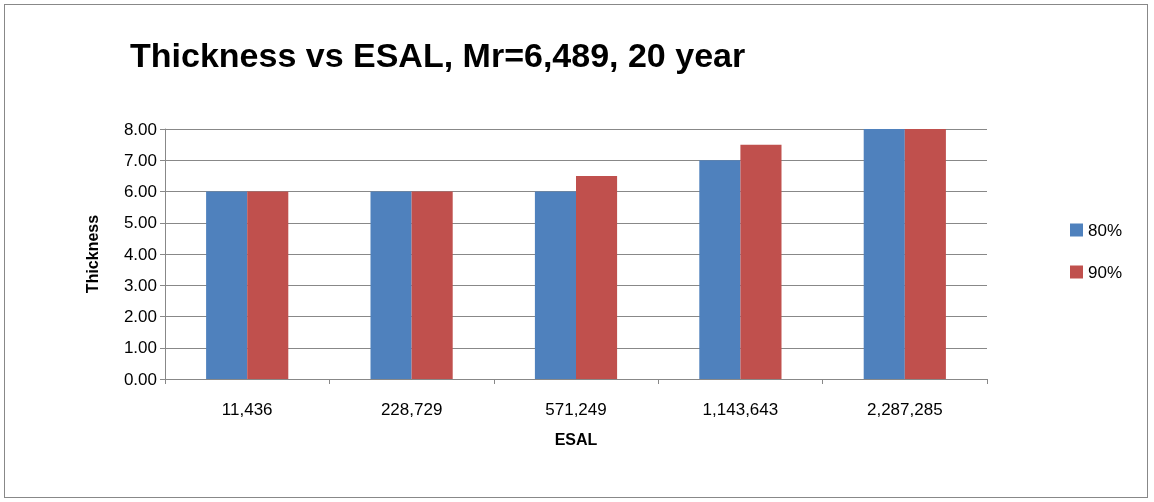 Image resolution: width=1154 pixels, height=502 pixels. Describe the element at coordinates (140, 254) in the screenshot. I see `y-tick-label: 4.00` at that location.